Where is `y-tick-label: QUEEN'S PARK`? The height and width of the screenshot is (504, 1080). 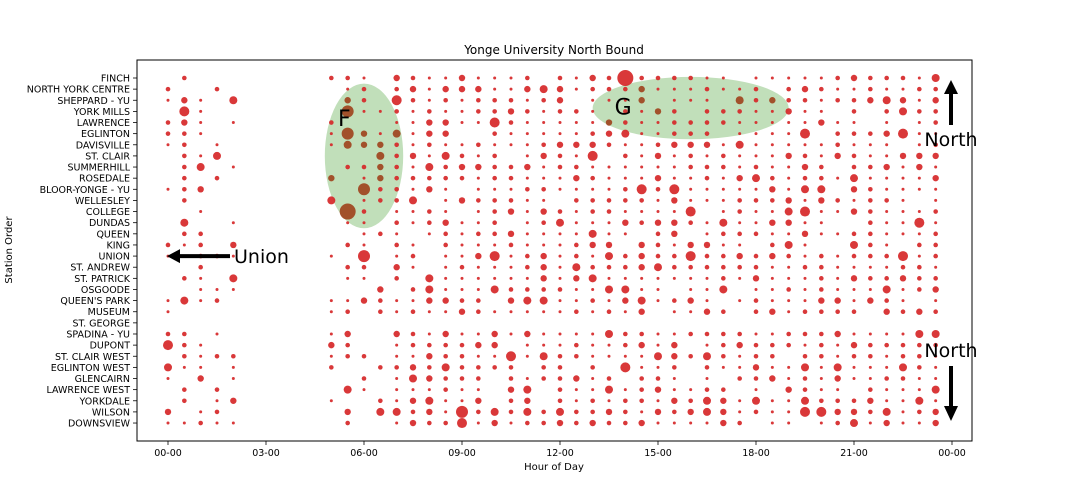 y-tick-label: QUEEN'S PARK is located at coordinates (95, 301).